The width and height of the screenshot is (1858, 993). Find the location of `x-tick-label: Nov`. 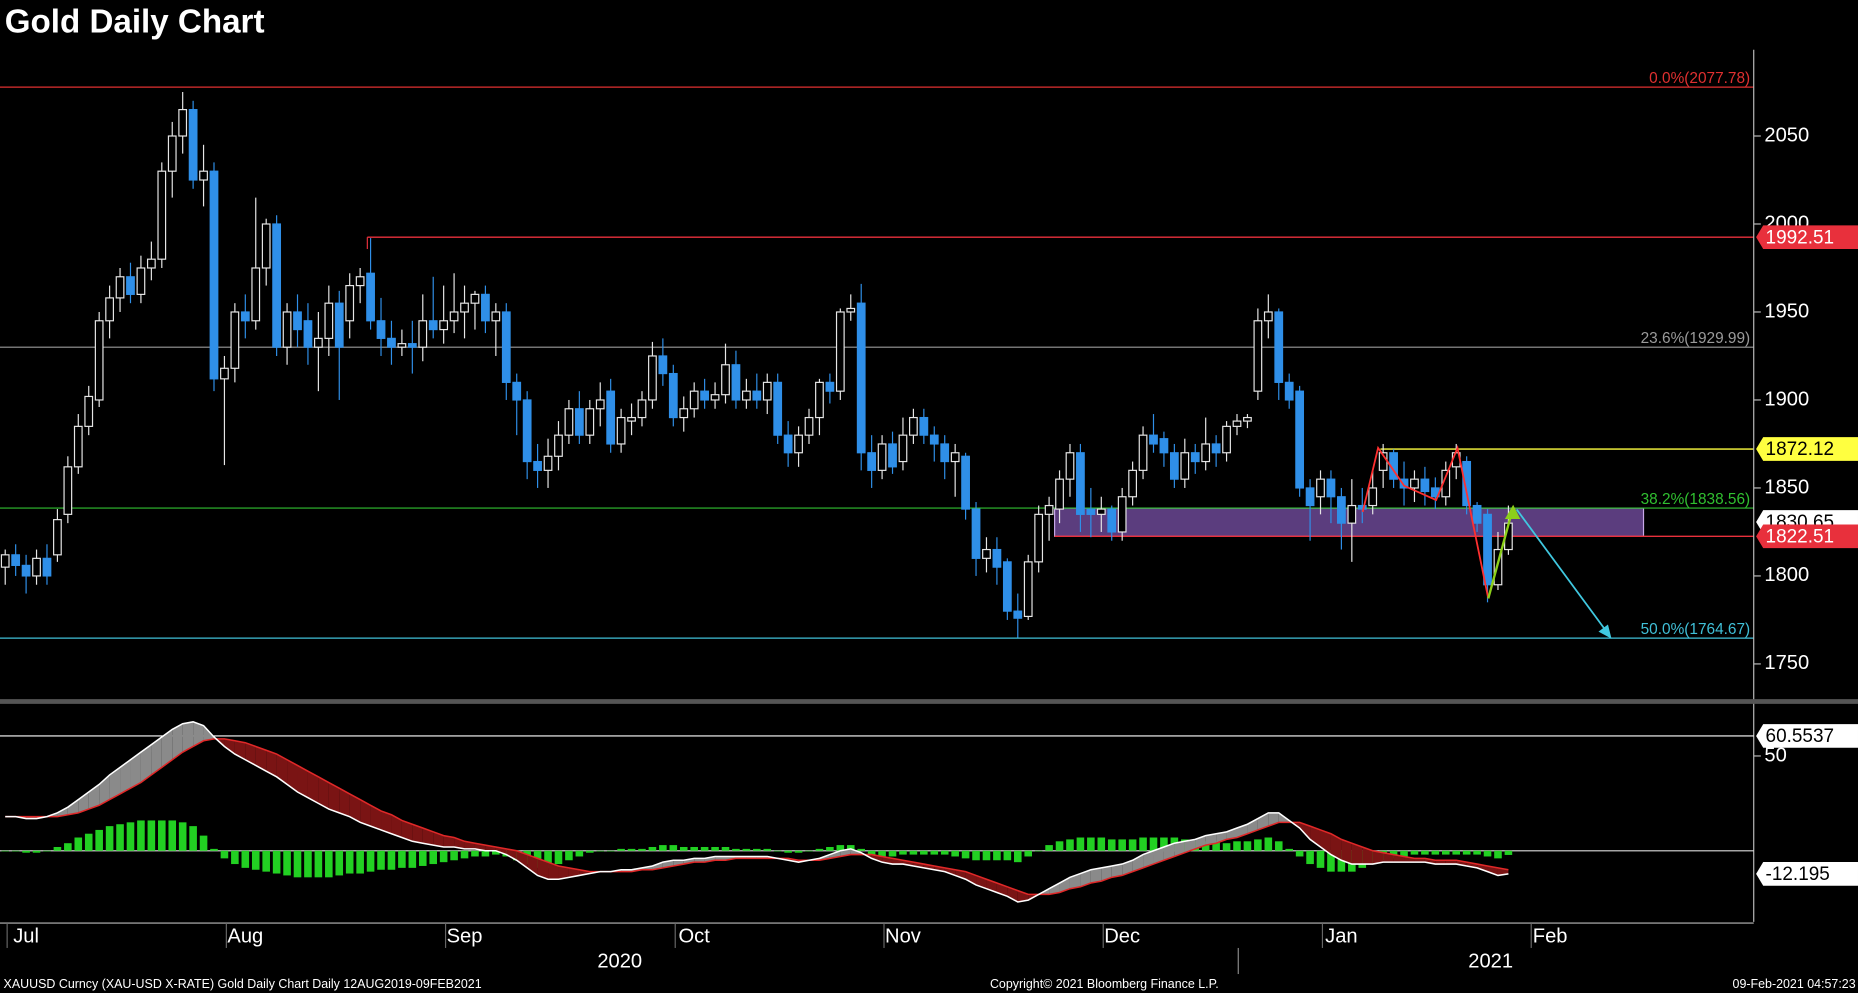

x-tick-label: Nov is located at coordinates (903, 937).